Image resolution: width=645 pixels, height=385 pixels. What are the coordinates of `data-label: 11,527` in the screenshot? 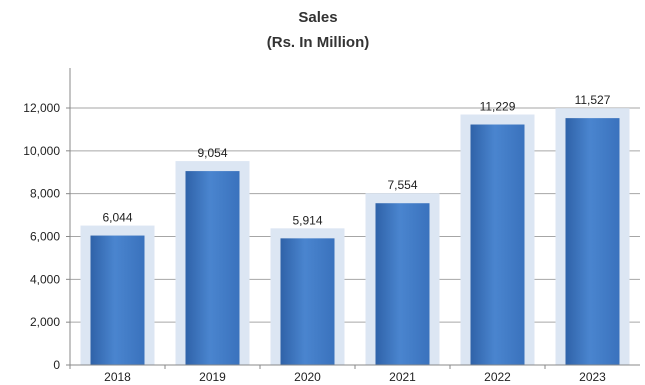 It's located at (593, 100).